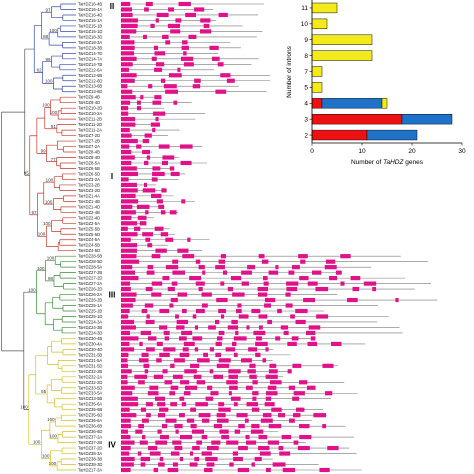 The image size is (474, 474). Describe the element at coordinates (112, 445) in the screenshot. I see `group-label: IV` at that location.